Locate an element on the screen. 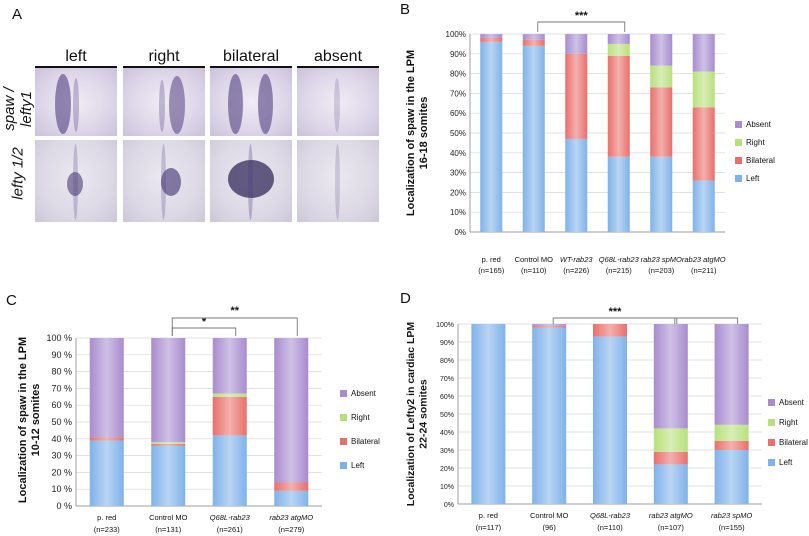  x-category-label: p. red is located at coordinates (106, 517).